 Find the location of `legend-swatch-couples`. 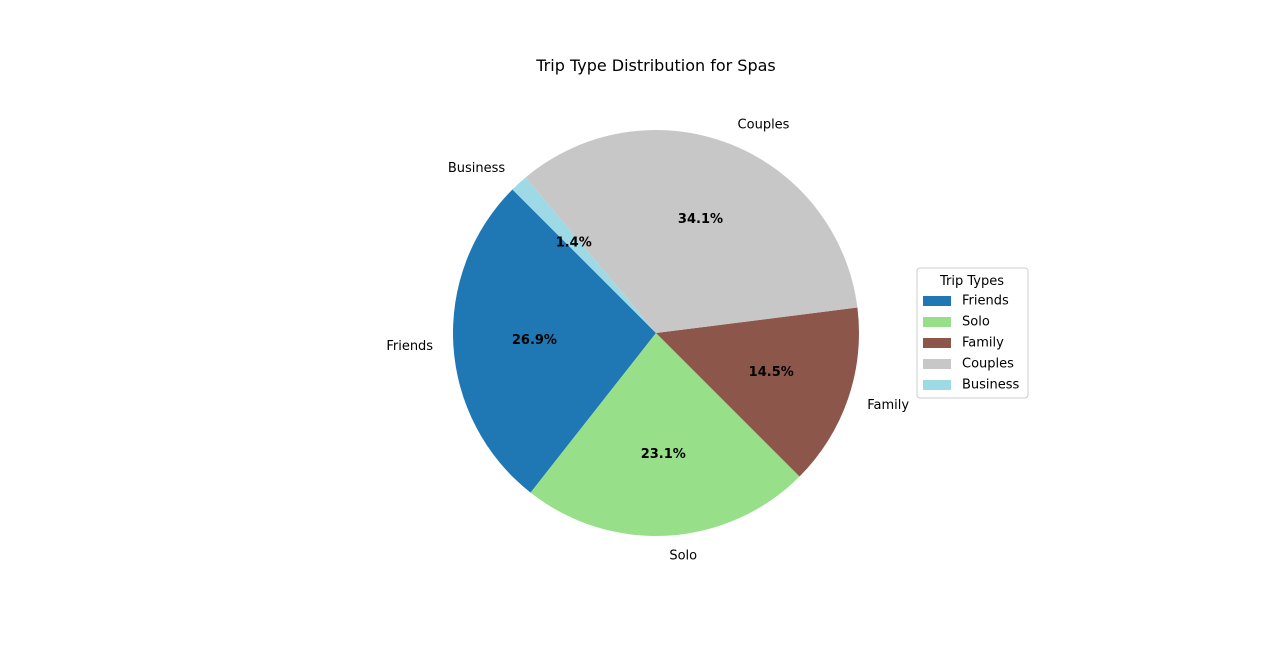

legend-swatch-couples is located at coordinates (937, 364).